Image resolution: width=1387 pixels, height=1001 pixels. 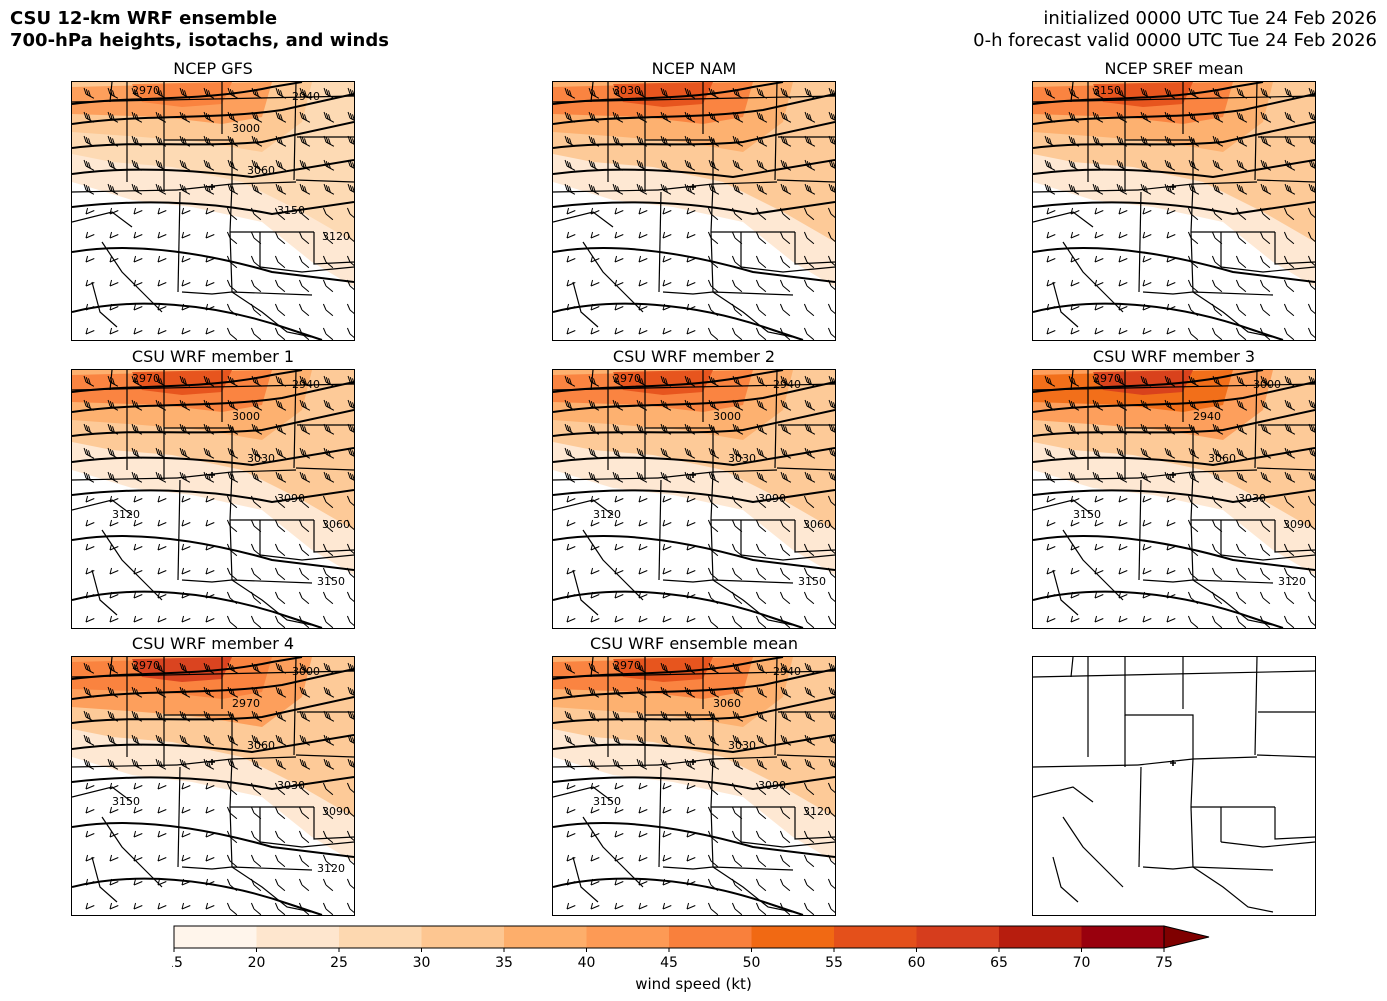 What do you see at coordinates (199, 40) in the screenshot?
I see `title-line-2: 700-hPa heights, isotachs, and winds` at bounding box center [199, 40].